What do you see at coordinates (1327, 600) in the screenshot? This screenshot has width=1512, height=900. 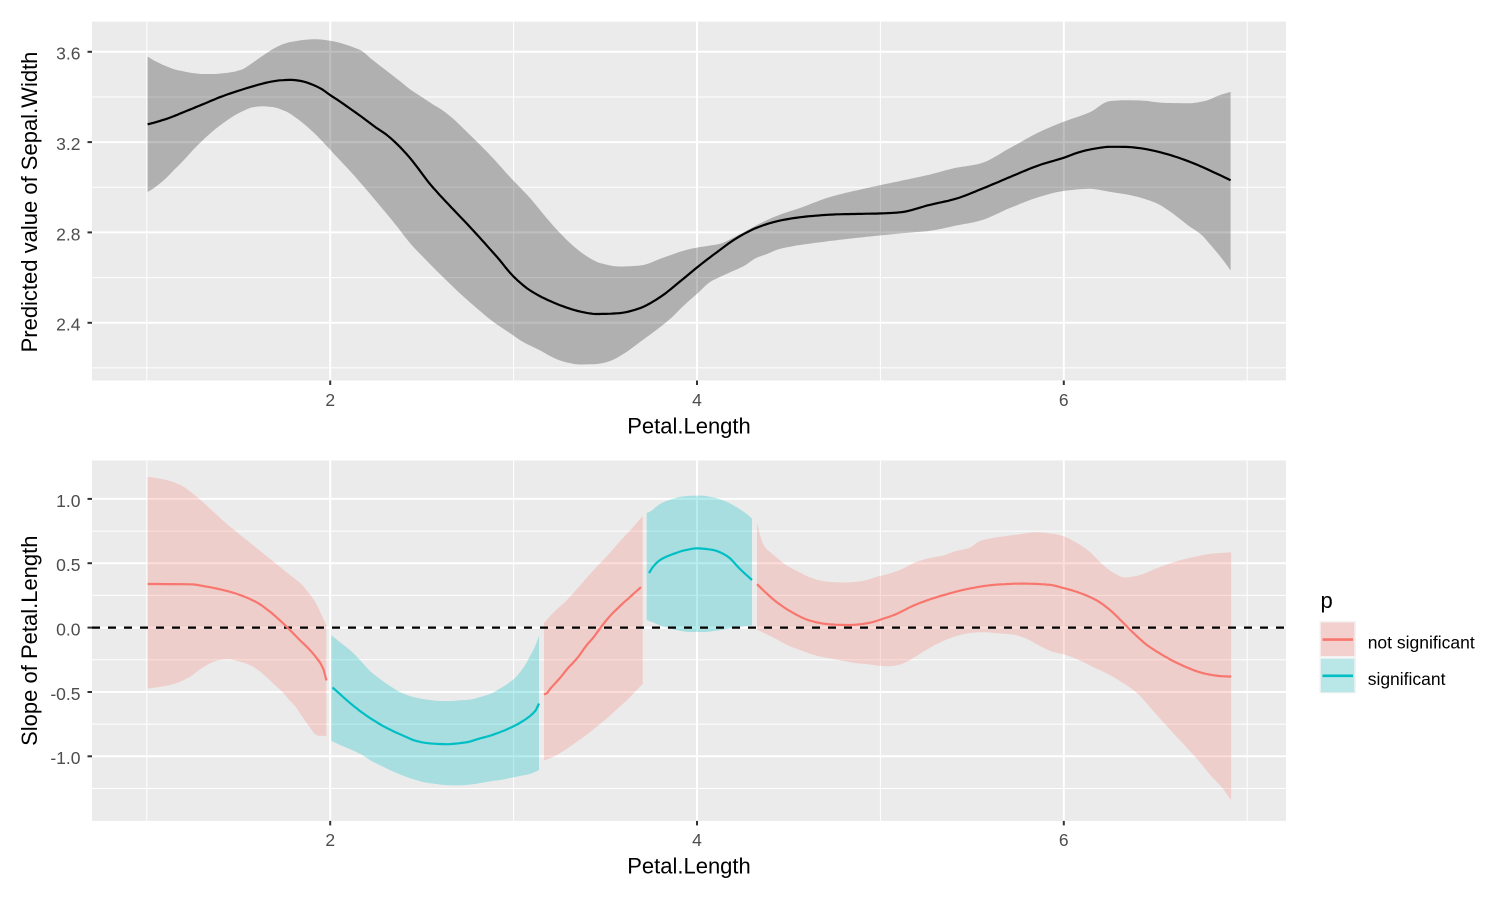 I see `svg-text: p` at bounding box center [1327, 600].